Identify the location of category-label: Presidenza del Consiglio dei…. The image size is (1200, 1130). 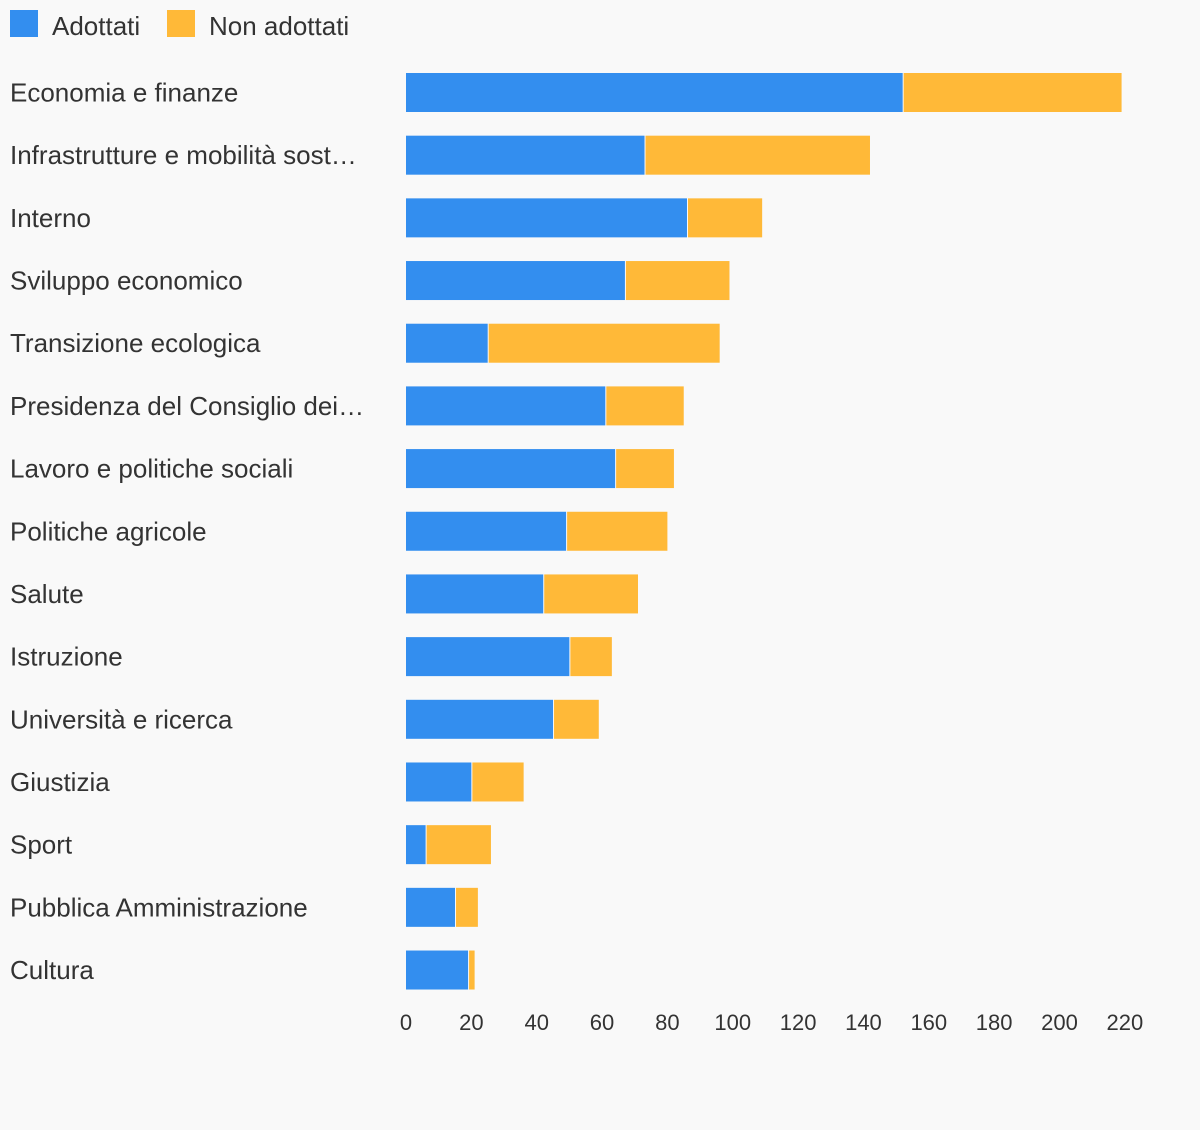
(187, 406).